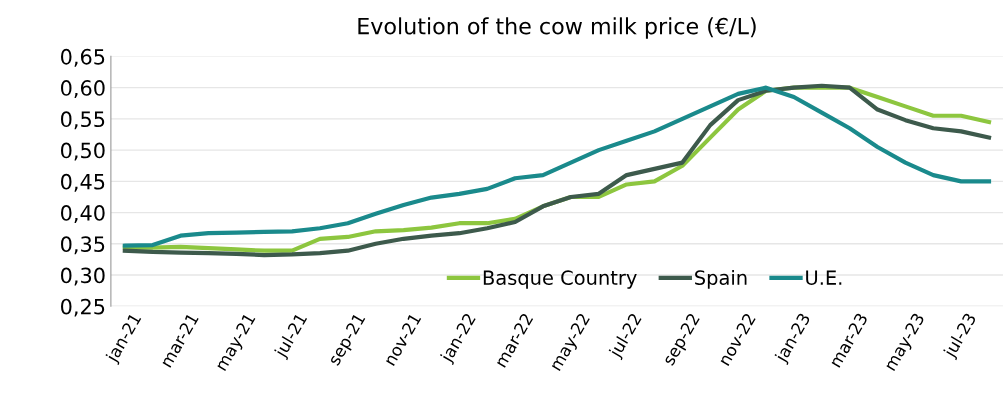  Describe the element at coordinates (83, 307) in the screenshot. I see `y-tick-label: 0,25` at that location.